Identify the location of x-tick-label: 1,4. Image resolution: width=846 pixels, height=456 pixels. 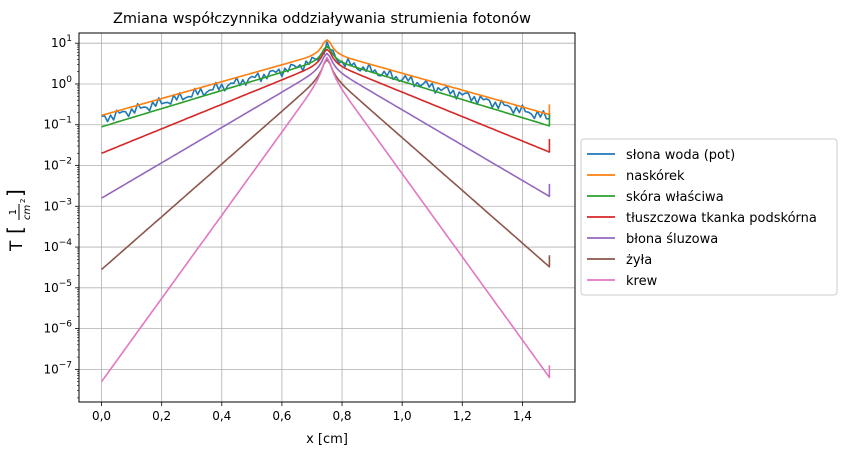
(522, 416).